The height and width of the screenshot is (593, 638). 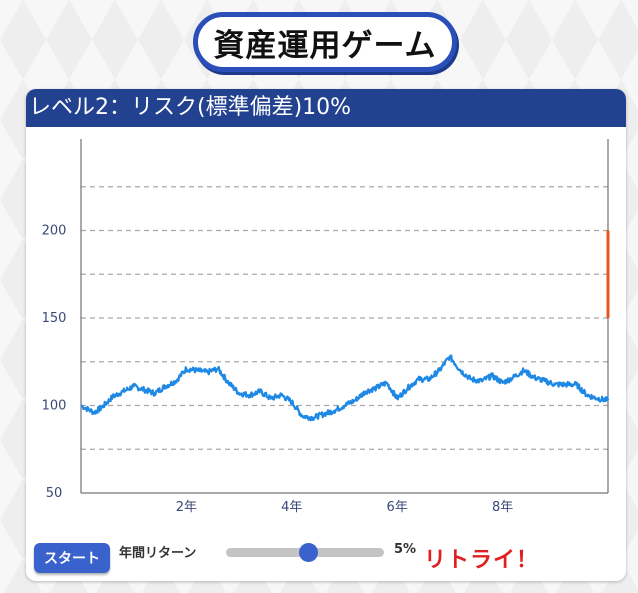 I want to click on x-tick-label: 8年, so click(x=502, y=507).